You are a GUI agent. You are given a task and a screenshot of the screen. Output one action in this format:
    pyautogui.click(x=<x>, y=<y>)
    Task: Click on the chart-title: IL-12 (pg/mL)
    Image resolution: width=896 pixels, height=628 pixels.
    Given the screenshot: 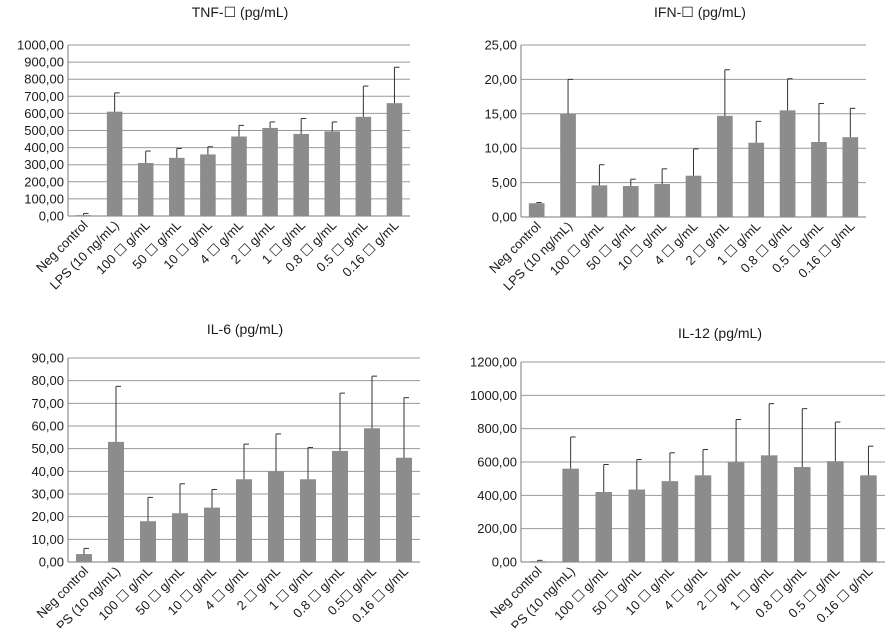 What is the action you would take?
    pyautogui.click(x=720, y=333)
    